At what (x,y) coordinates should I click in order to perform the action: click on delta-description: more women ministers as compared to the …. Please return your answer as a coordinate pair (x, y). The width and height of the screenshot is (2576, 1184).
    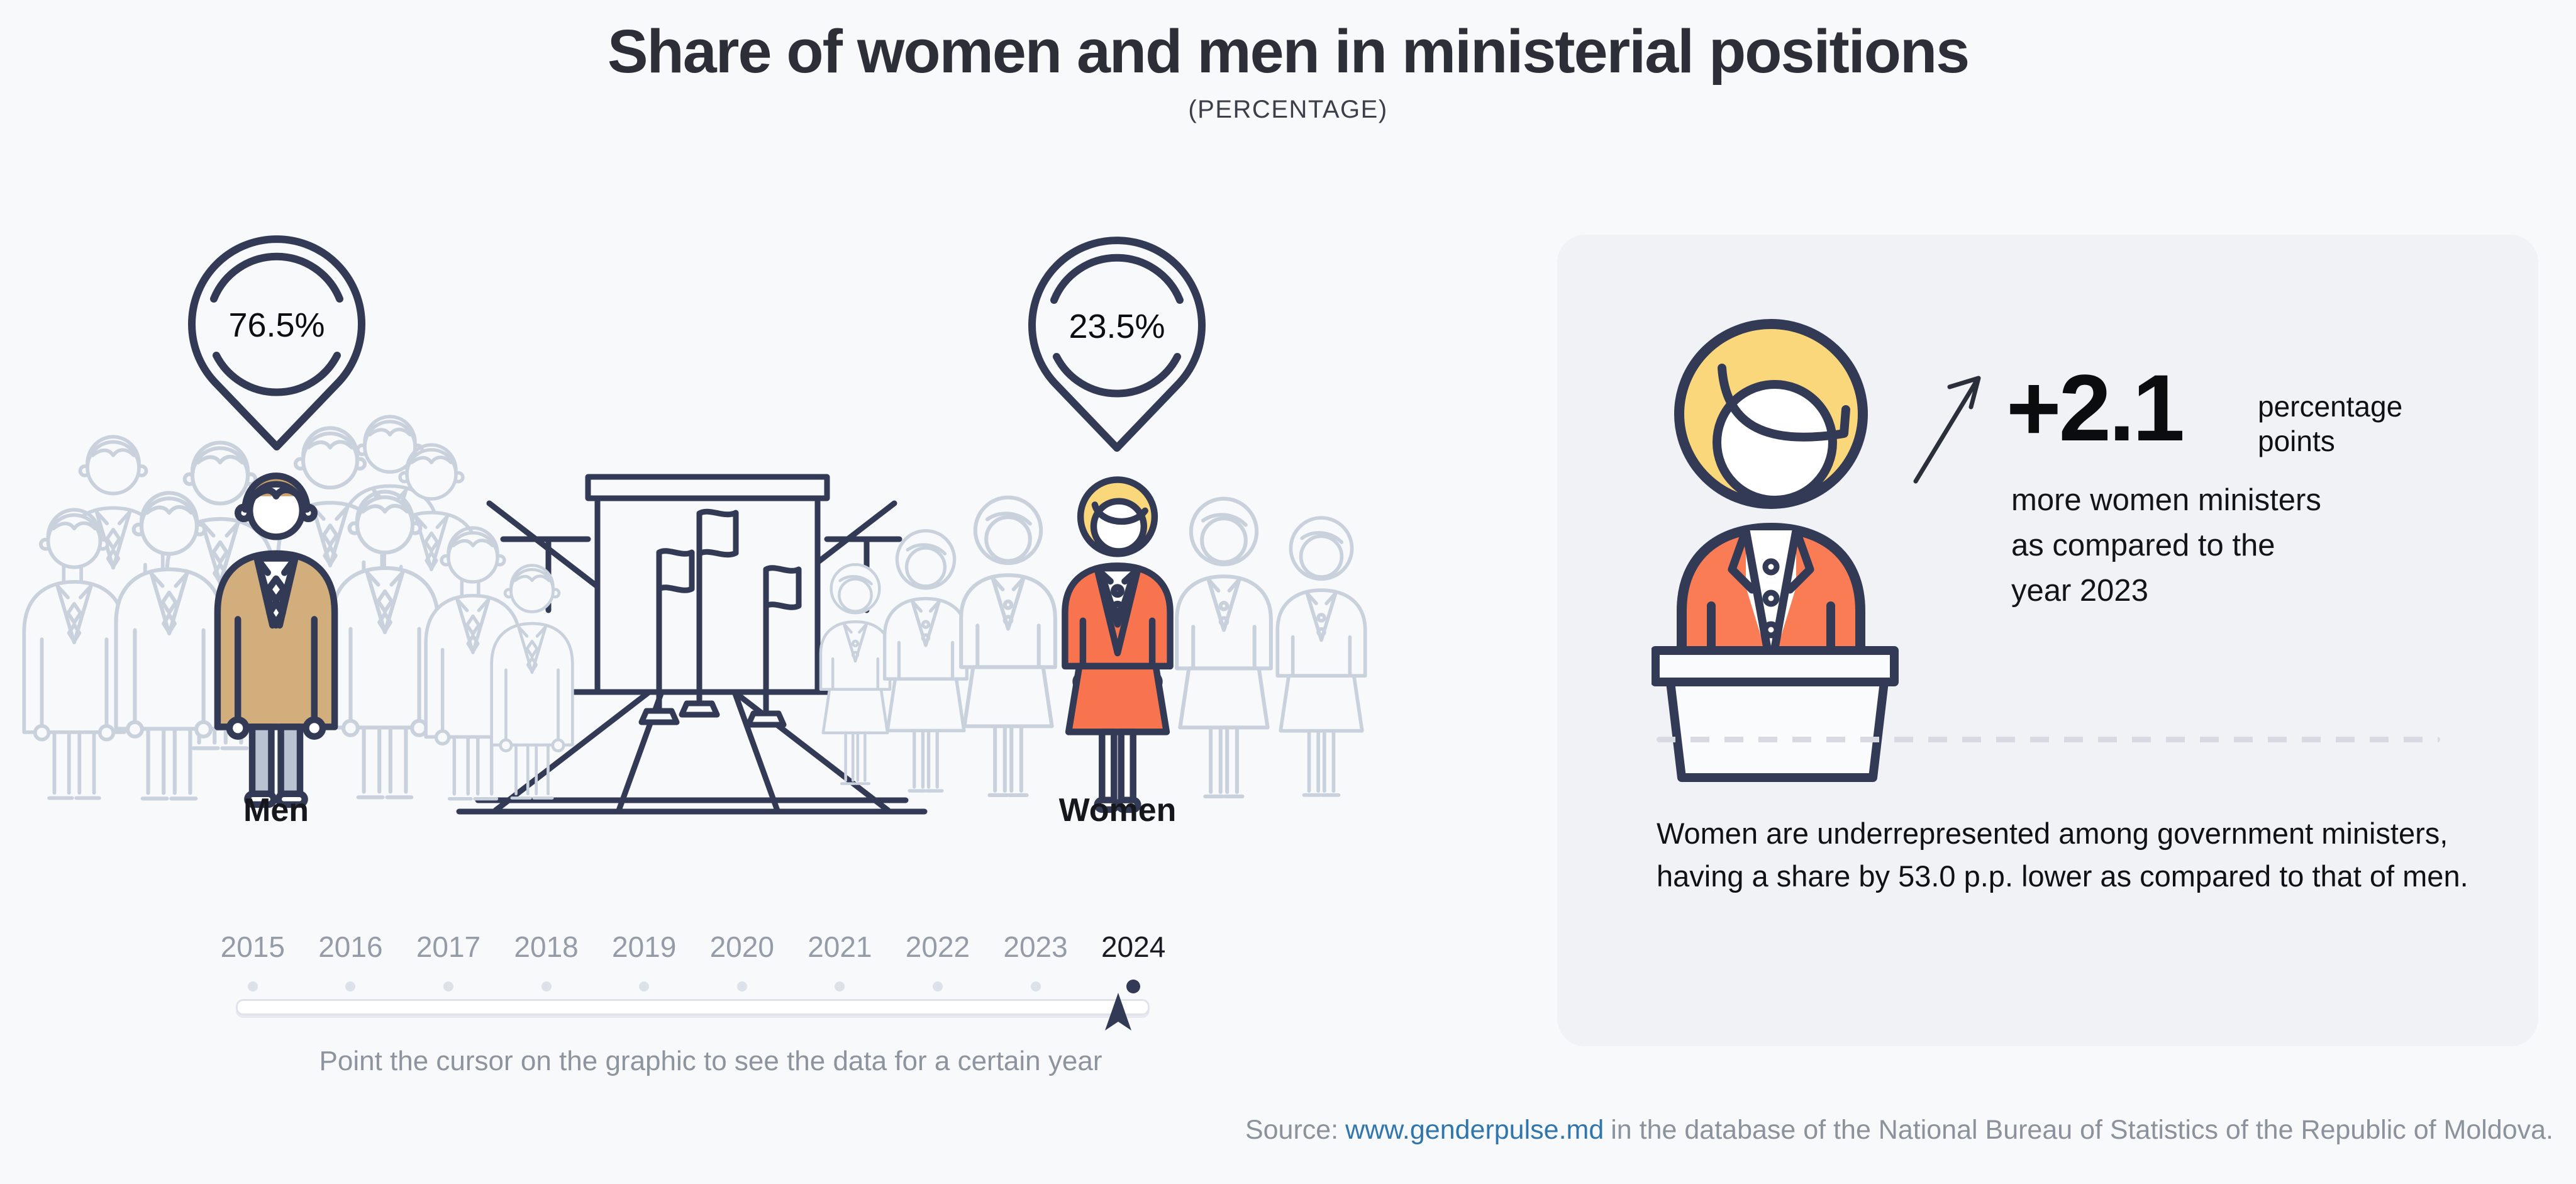
    Looking at the image, I should click on (2166, 545).